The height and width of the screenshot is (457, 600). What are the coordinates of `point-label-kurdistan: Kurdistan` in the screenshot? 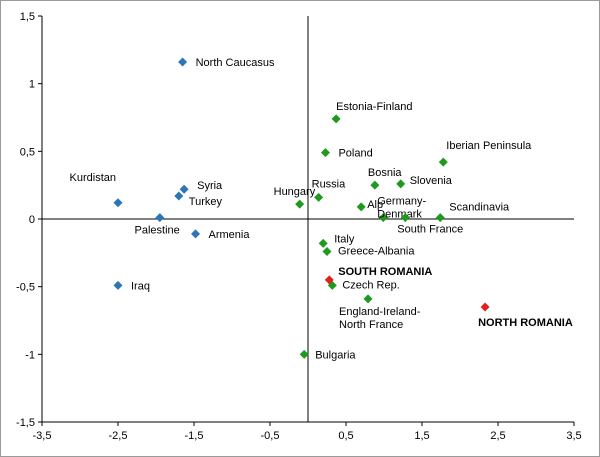 It's located at (93, 178).